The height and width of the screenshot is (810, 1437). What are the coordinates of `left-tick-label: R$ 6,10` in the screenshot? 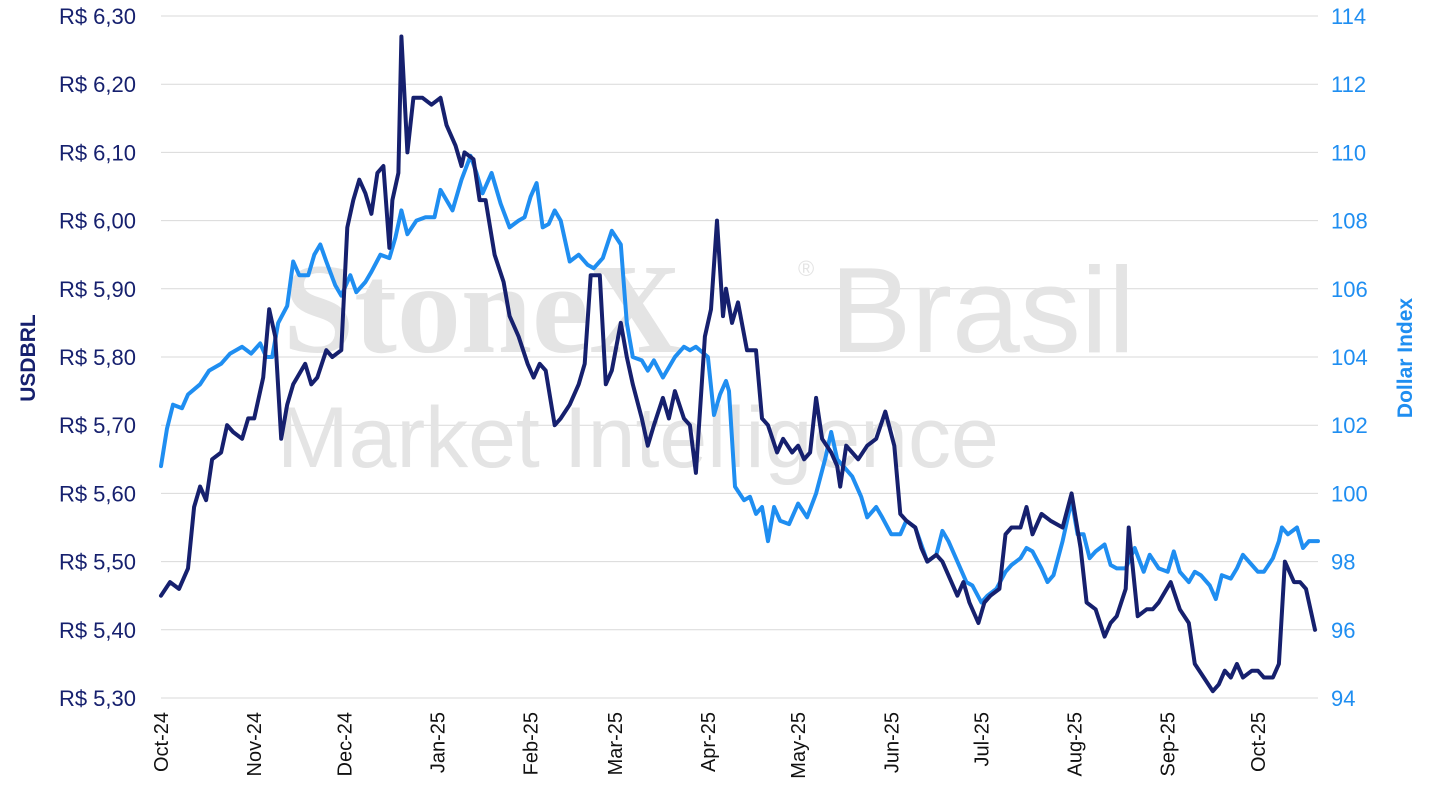 It's located at (97, 152).